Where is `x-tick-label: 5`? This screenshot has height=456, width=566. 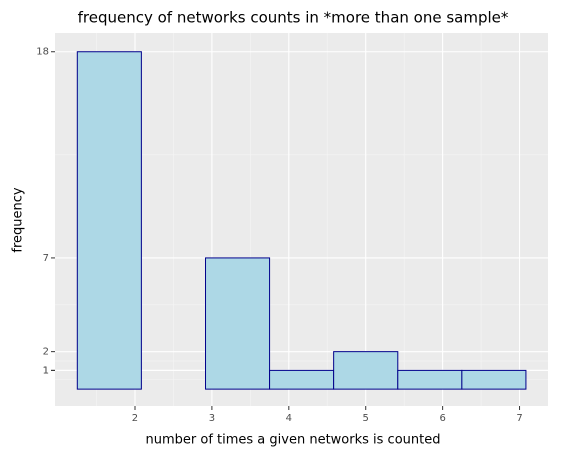
x-tick-label: 5 is located at coordinates (366, 418).